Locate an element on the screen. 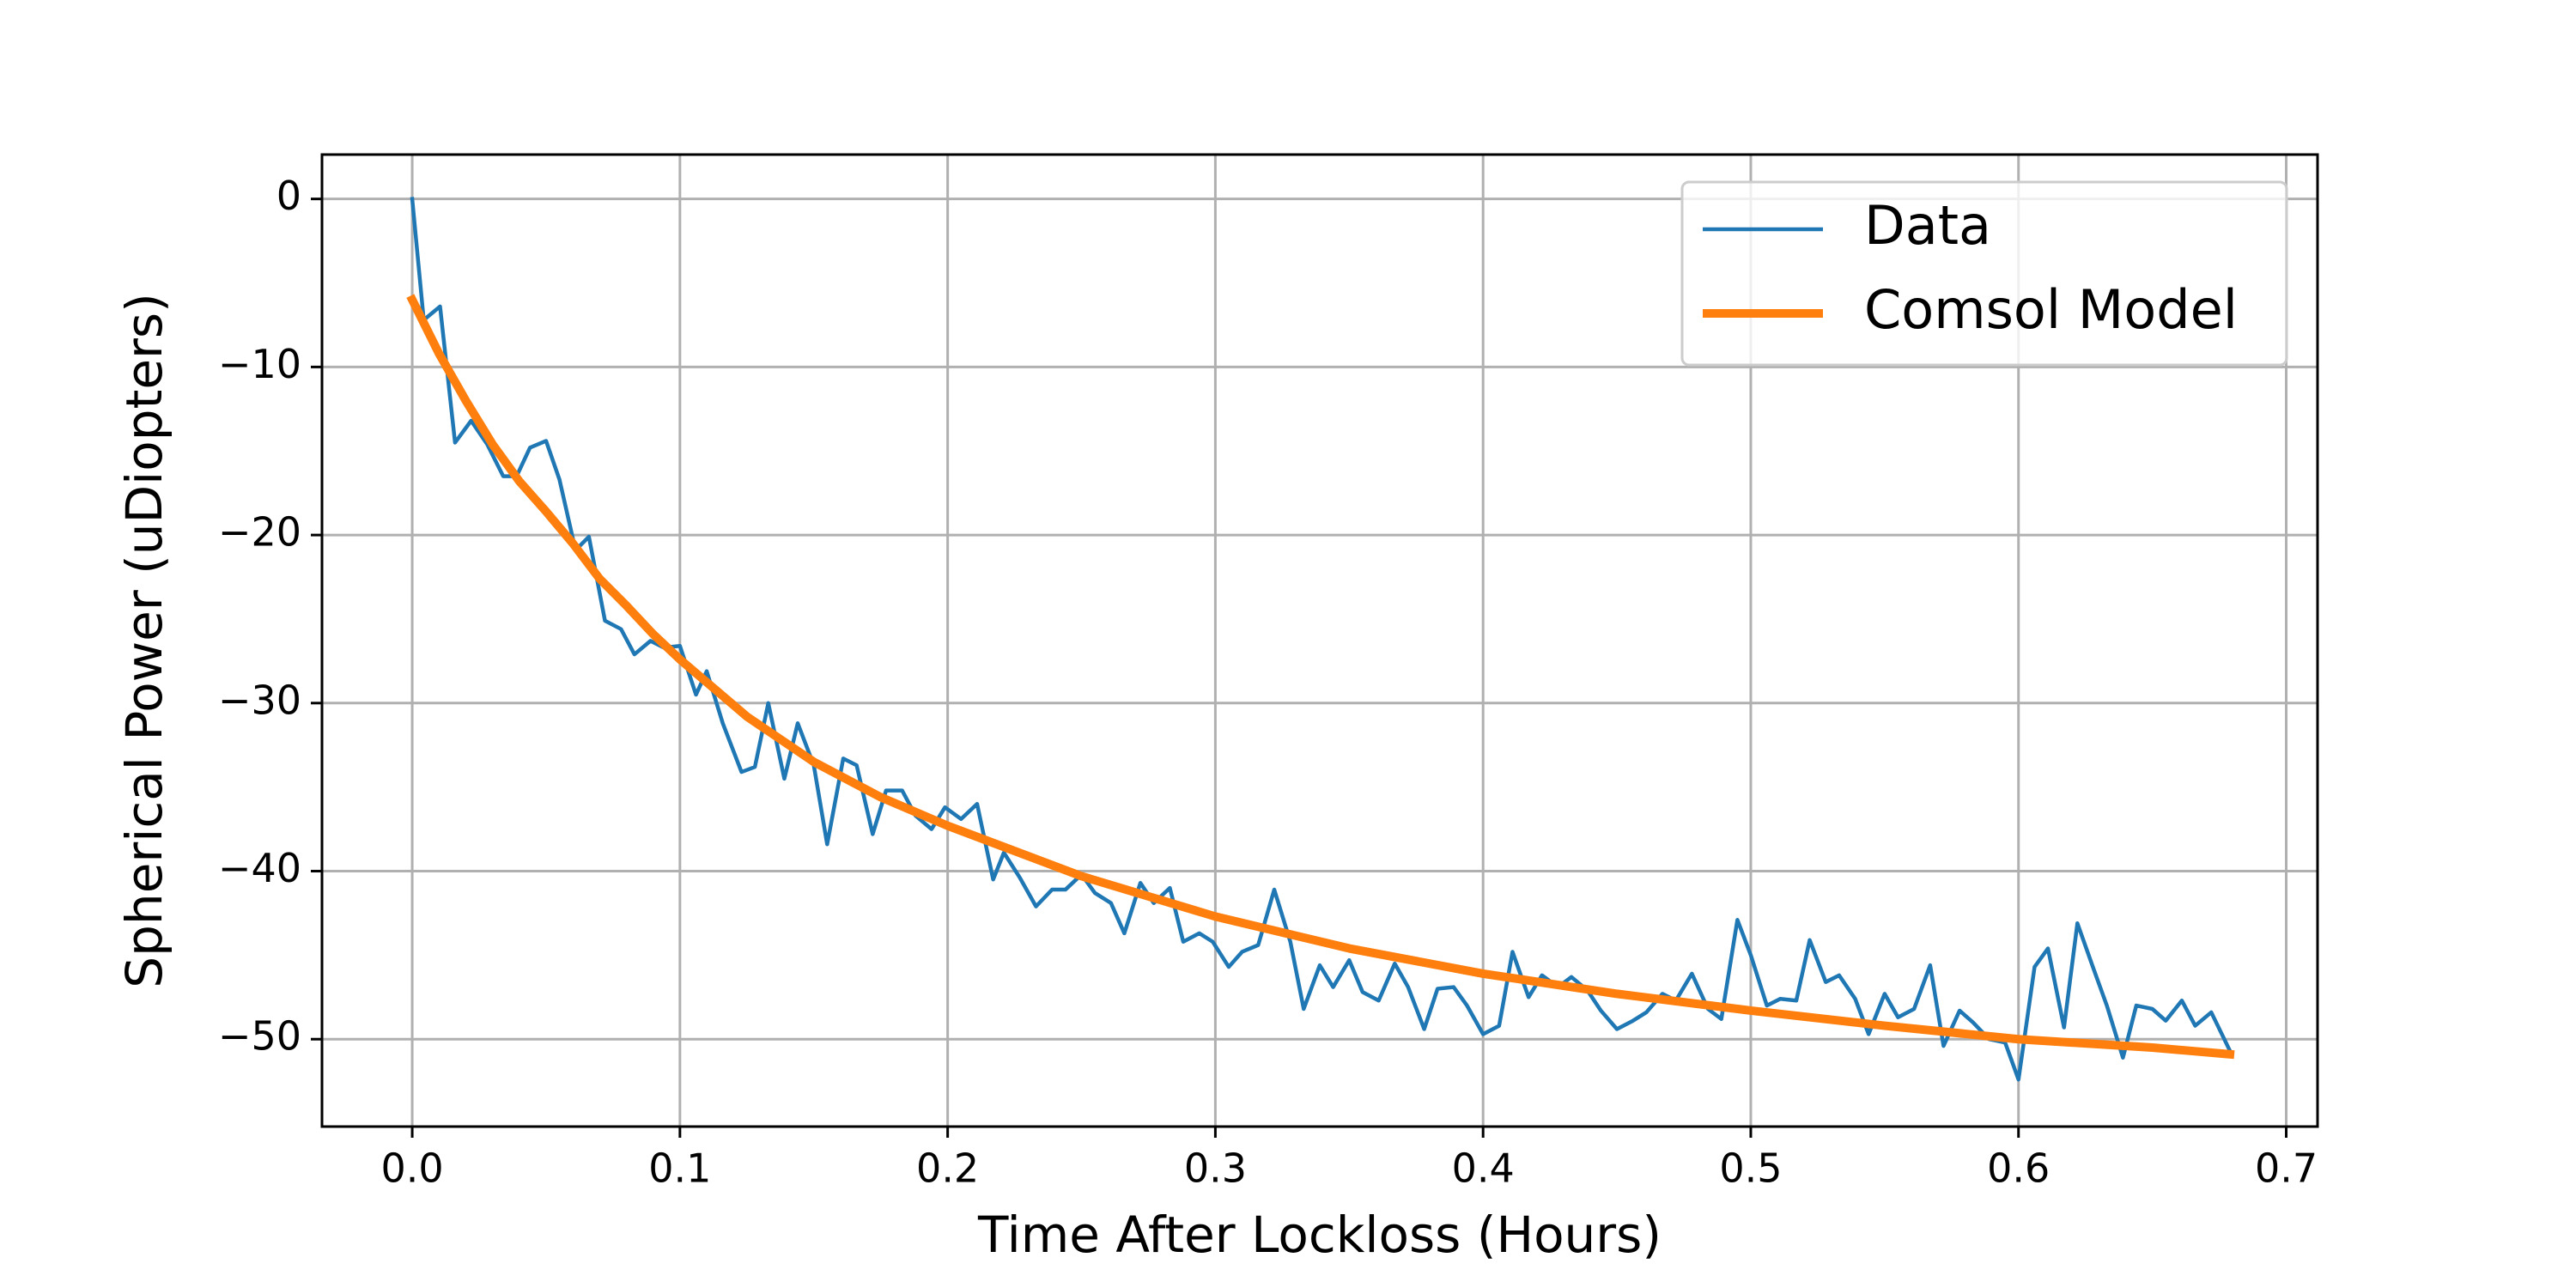 Image resolution: width=2576 pixels, height=1288 pixels. y-tick-label: −10 is located at coordinates (259, 364).